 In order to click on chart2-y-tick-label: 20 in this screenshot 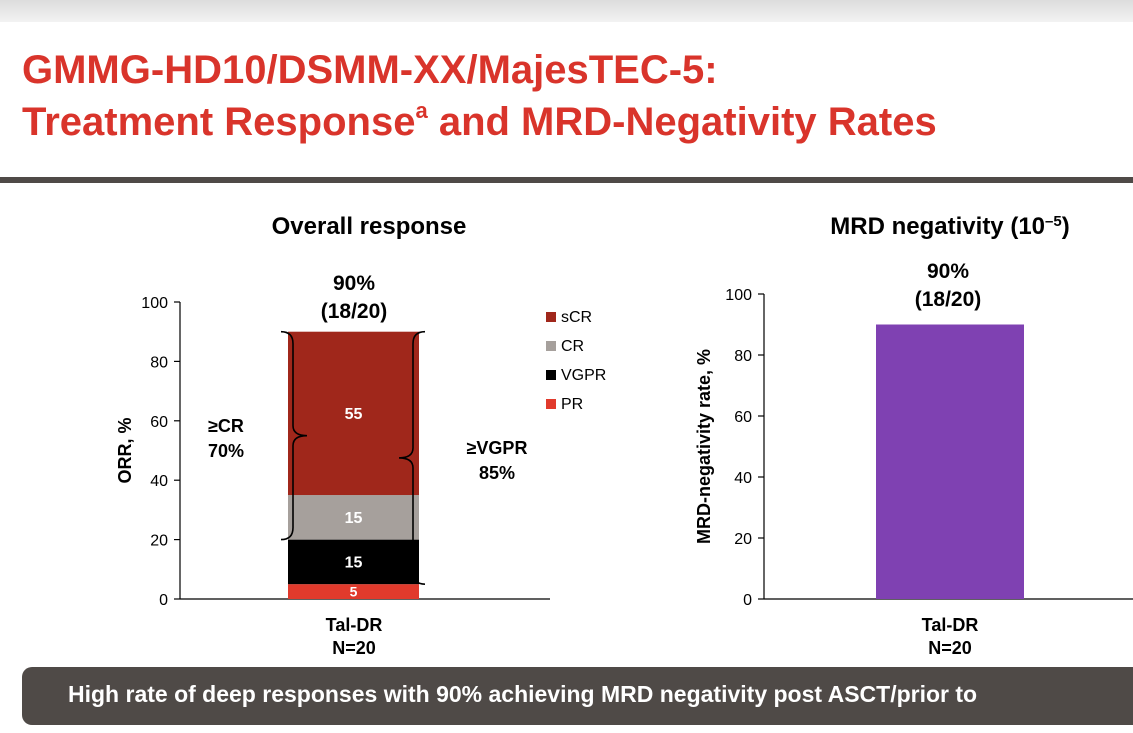, I will do `click(743, 539)`.